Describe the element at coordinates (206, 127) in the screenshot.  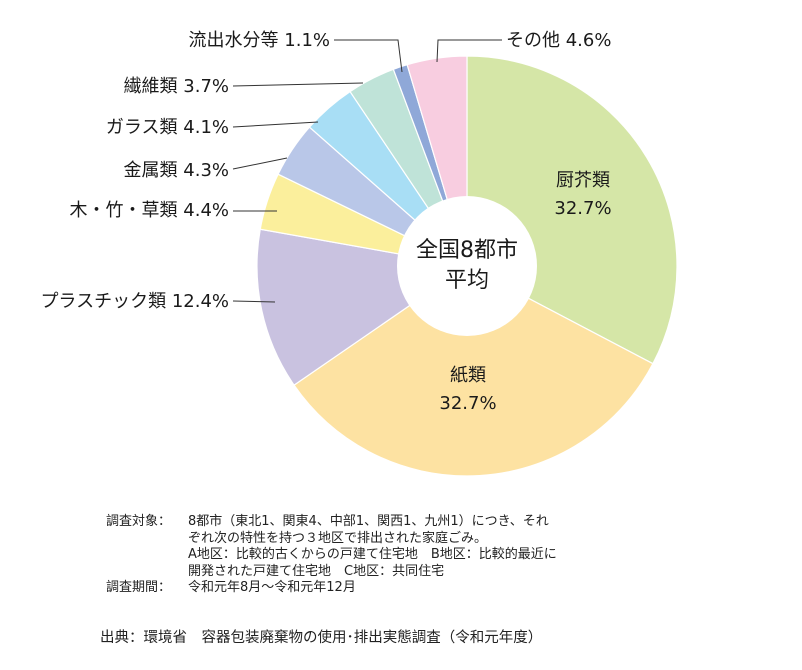
I see `slice-value-glass: 4.1%` at that location.